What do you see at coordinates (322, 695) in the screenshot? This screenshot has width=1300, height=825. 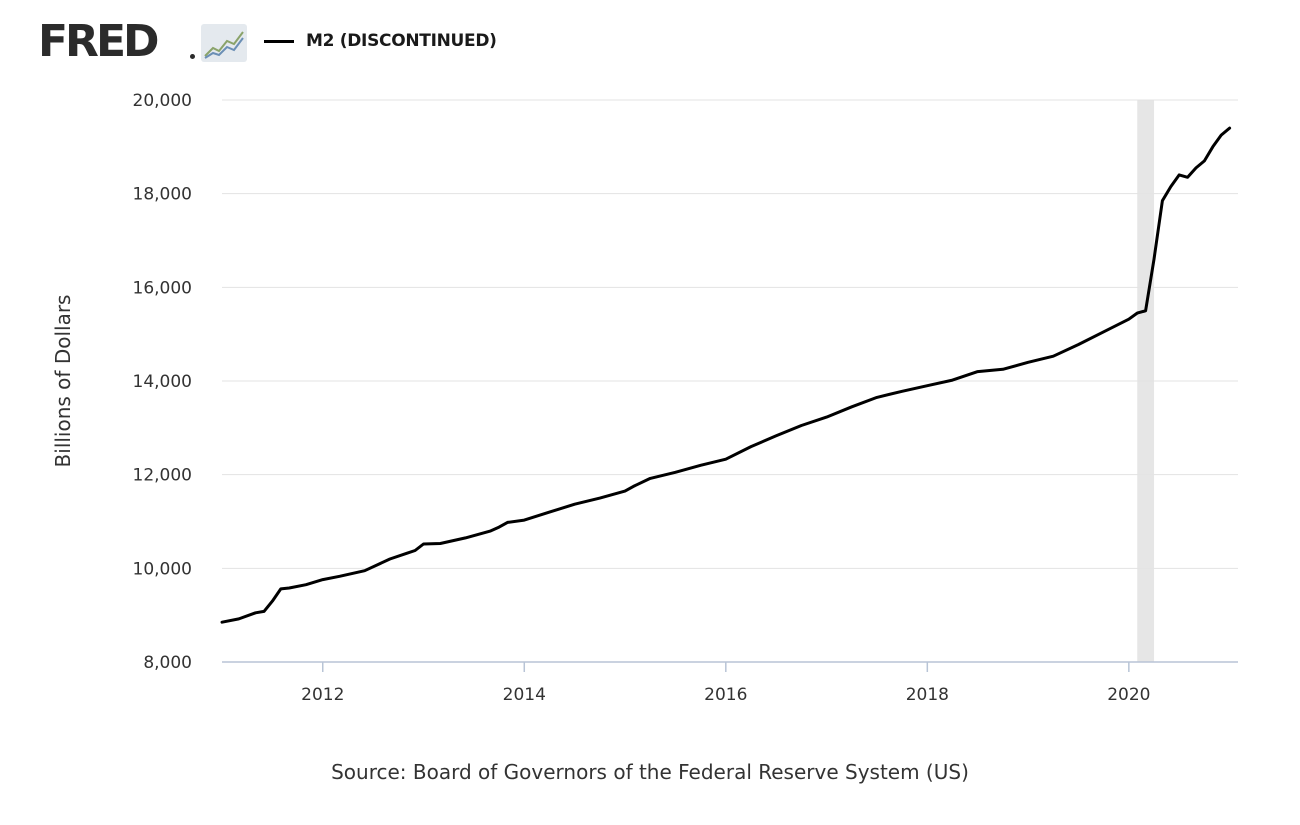 I see `x-tick-label: 2012` at bounding box center [322, 695].